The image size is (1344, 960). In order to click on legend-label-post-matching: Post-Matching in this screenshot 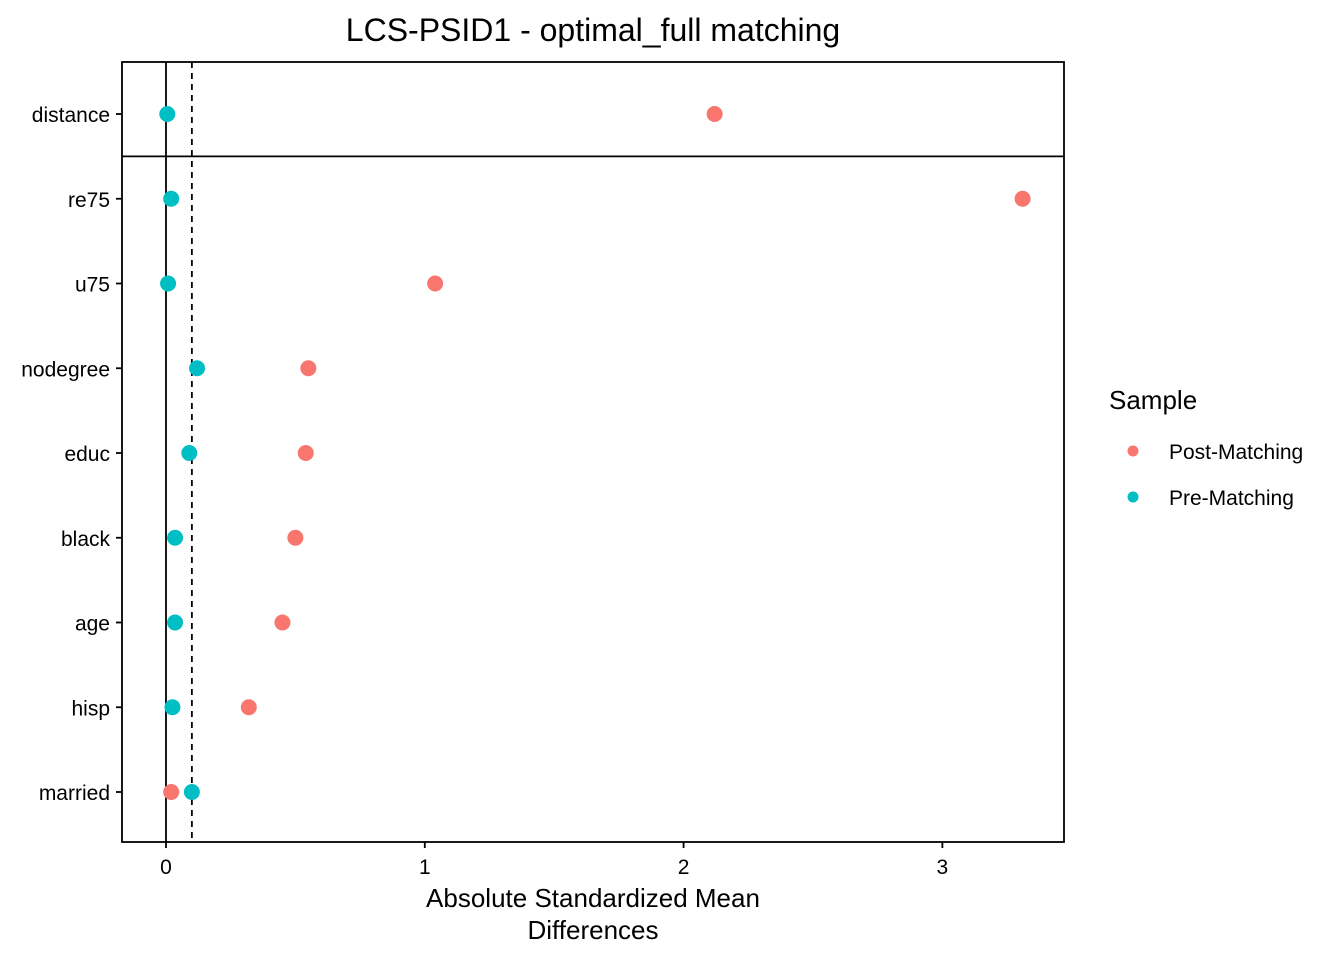, I will do `click(1236, 452)`.